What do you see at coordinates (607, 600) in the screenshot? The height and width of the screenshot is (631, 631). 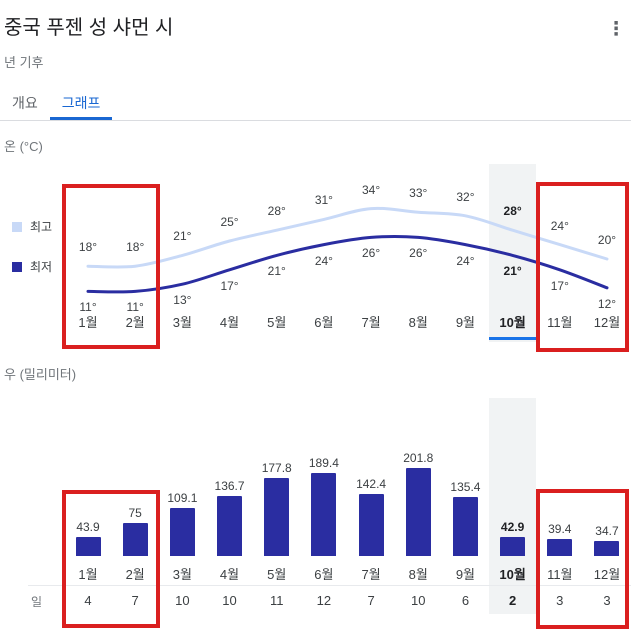 I see `rain-days-12: 3` at bounding box center [607, 600].